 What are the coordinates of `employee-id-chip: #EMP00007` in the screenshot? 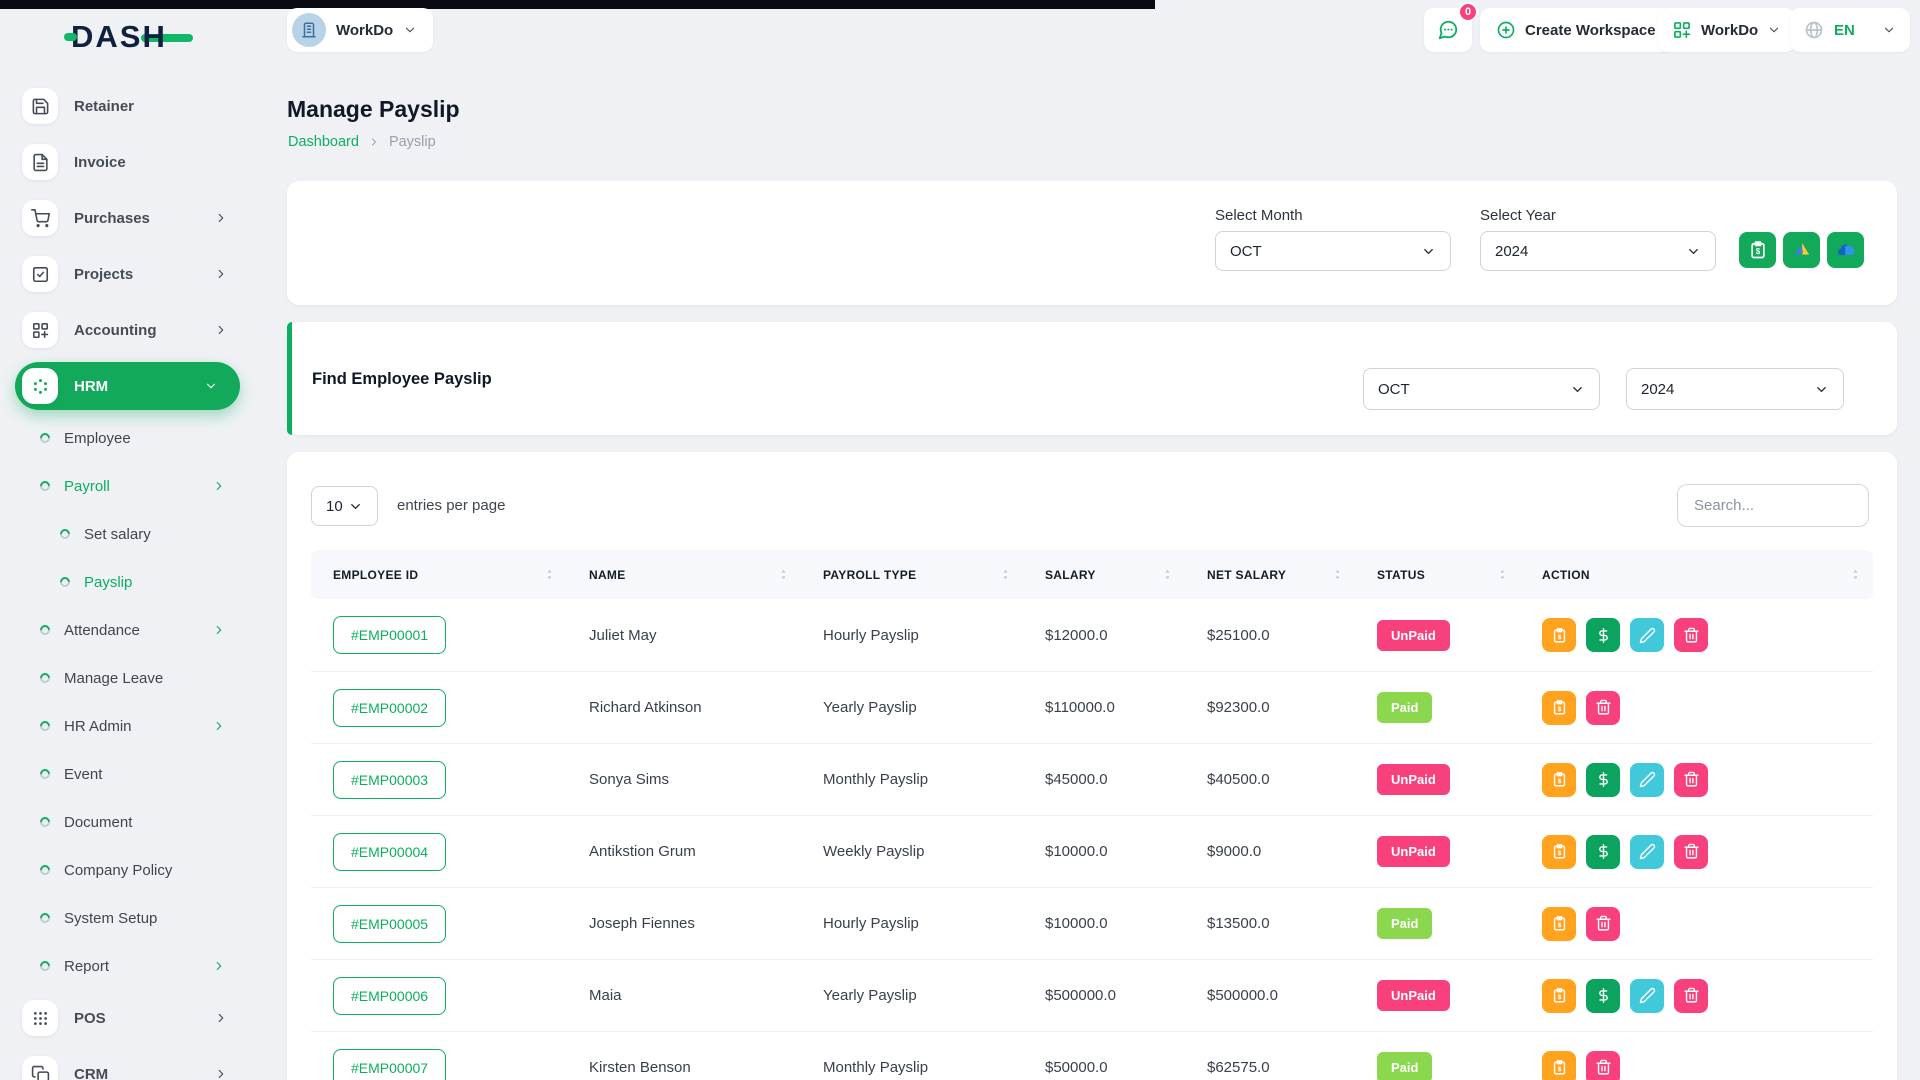 It's located at (390, 1064).